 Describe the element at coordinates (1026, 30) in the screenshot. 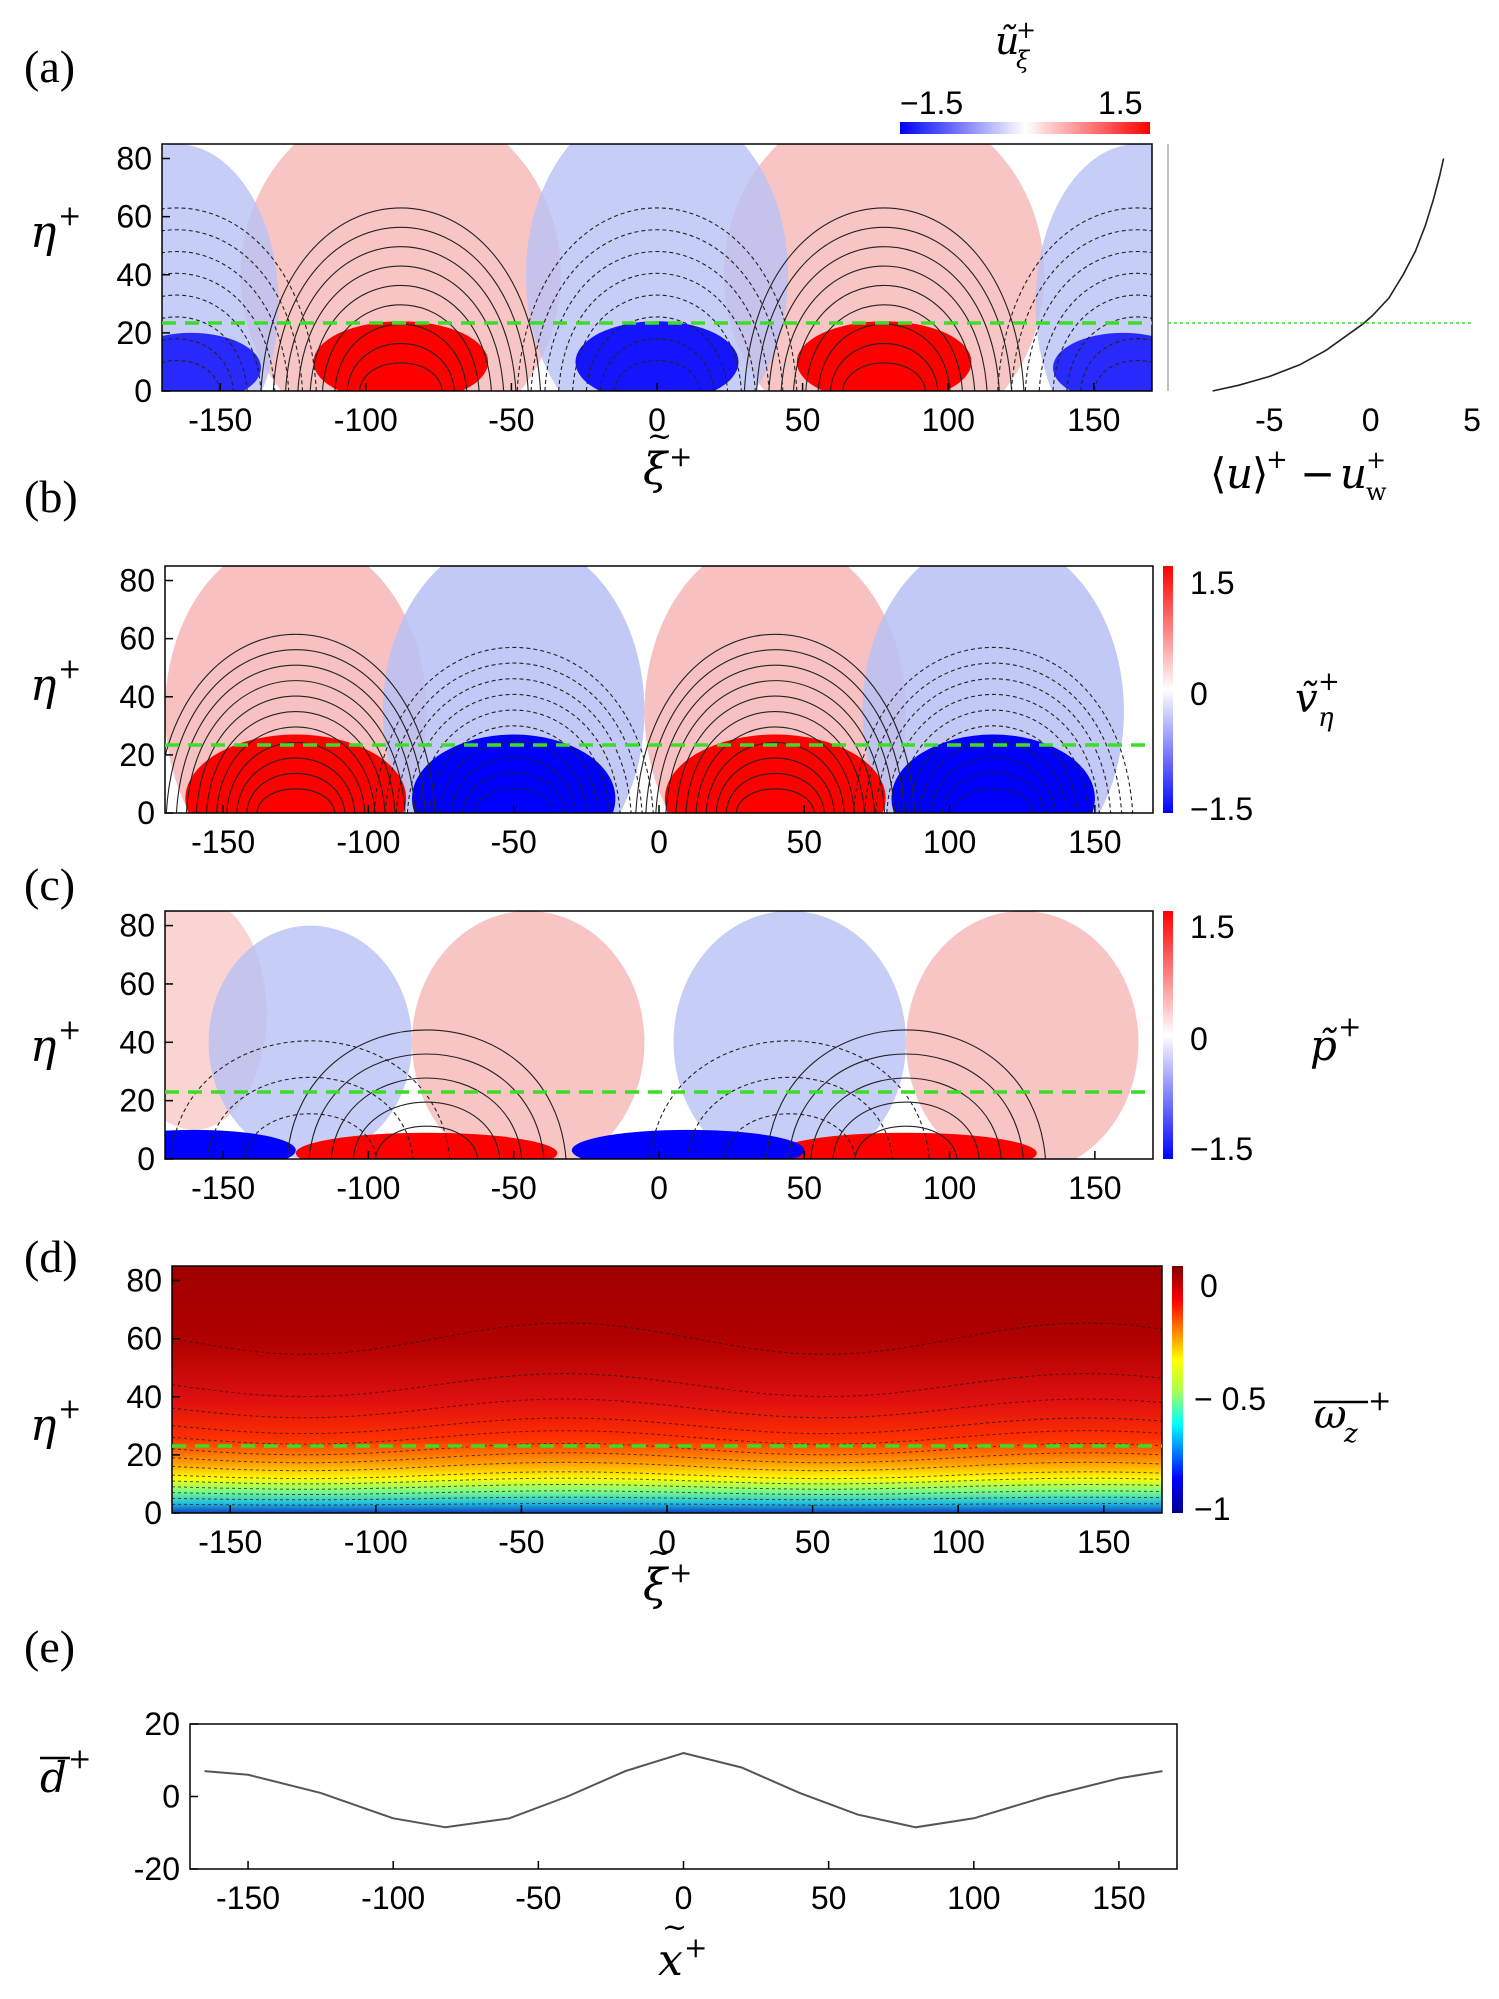

I see `colorbar-a-sup: +` at that location.